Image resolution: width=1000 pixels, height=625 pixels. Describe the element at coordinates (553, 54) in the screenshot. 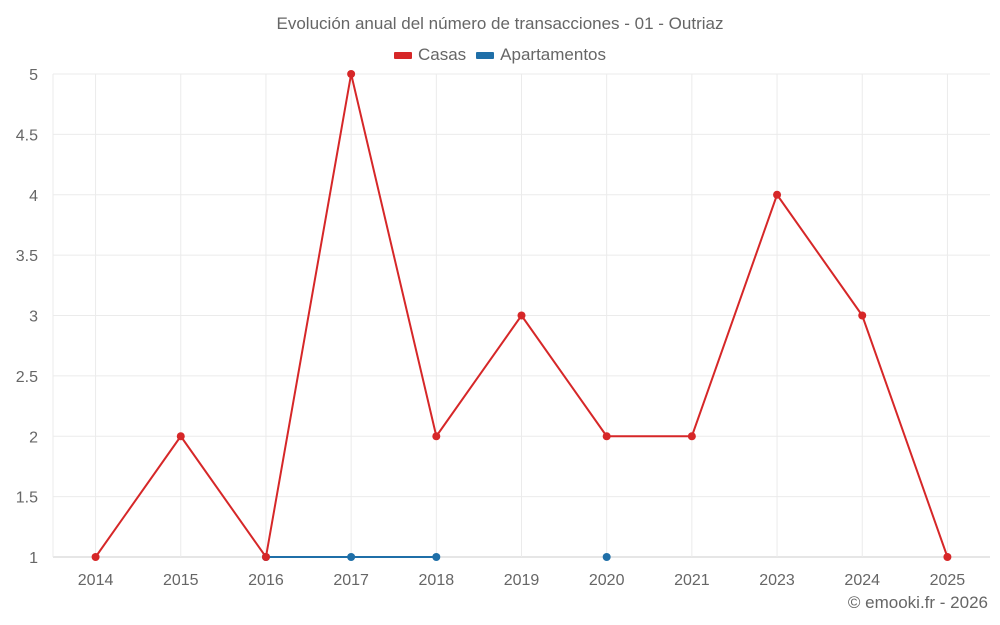

I see `legend-label-apartamentos: Apartamentos` at that location.